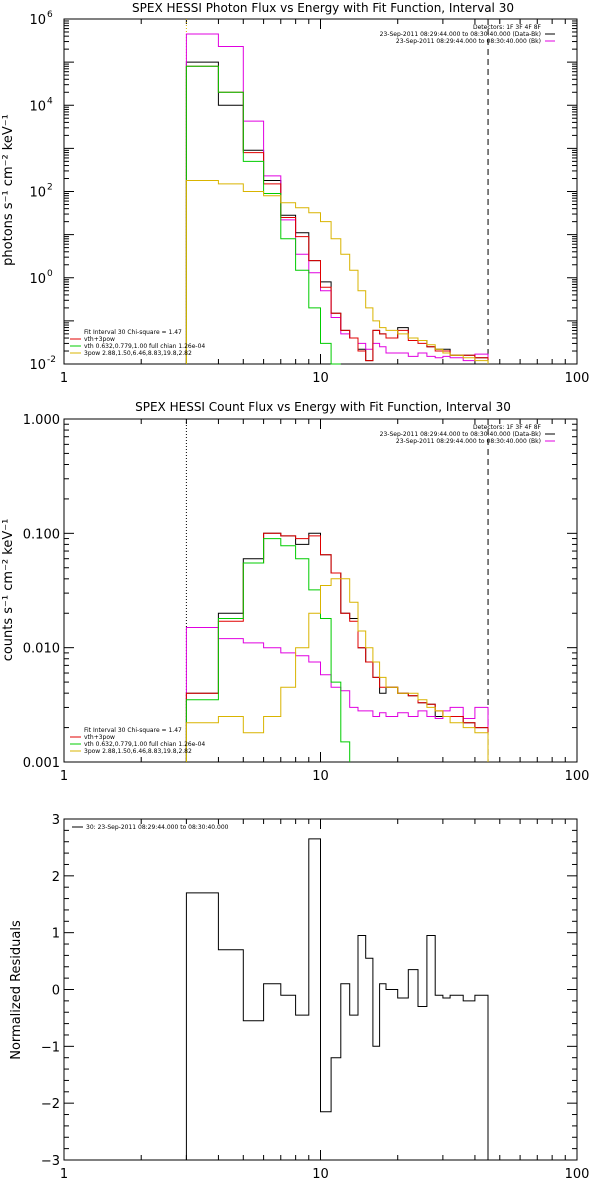 The width and height of the screenshot is (600, 1200). I want to click on y-tick-label: 2, so click(56, 877).